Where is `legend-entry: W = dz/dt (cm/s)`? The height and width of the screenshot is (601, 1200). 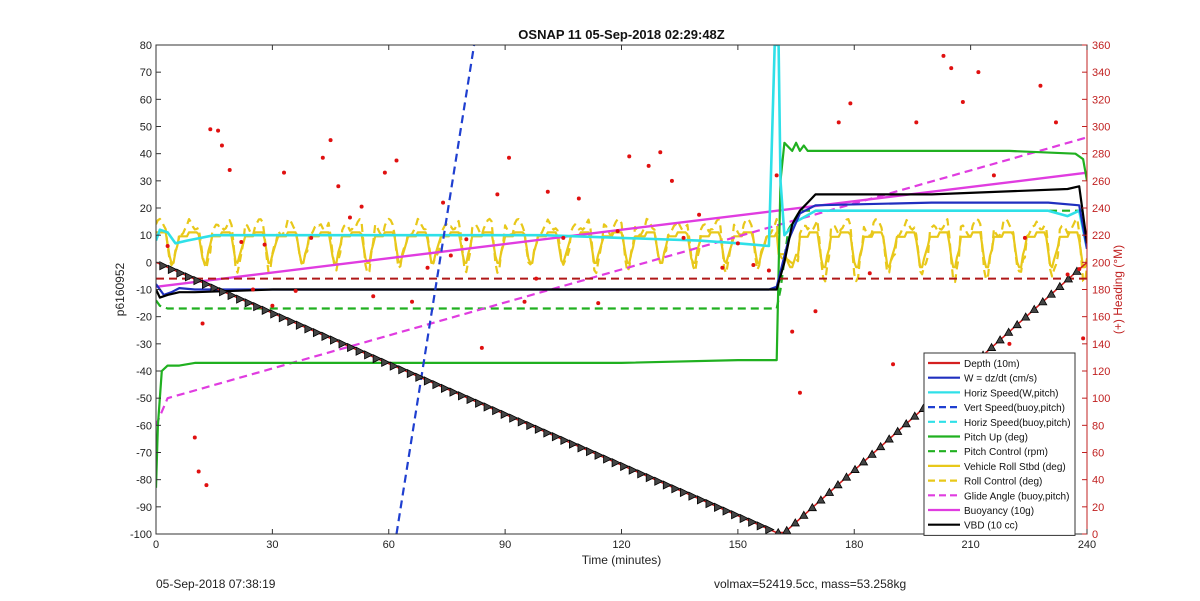 legend-entry: W = dz/dt (cm/s) is located at coordinates (1000, 379).